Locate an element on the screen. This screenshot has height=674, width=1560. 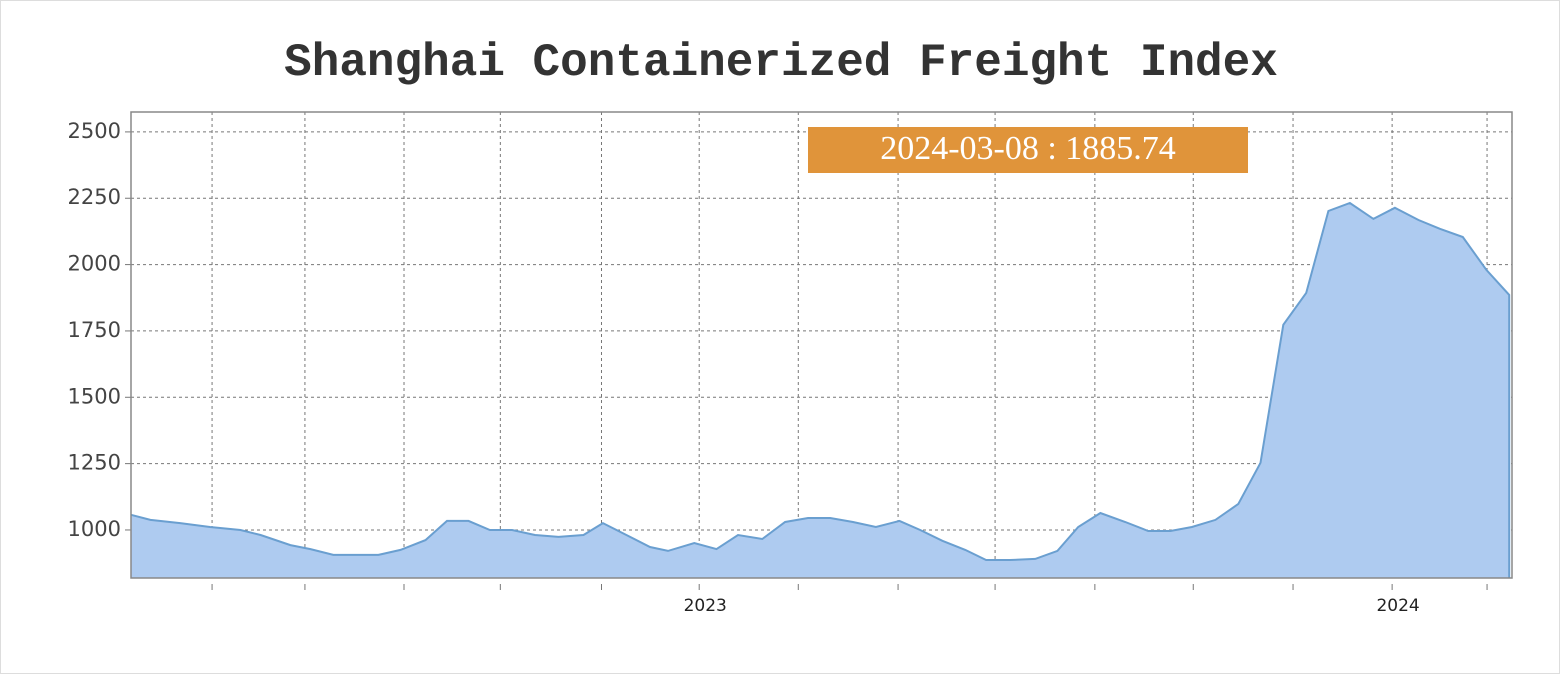
annotation: 2024-03-08 : 1885.74 is located at coordinates (1028, 148).